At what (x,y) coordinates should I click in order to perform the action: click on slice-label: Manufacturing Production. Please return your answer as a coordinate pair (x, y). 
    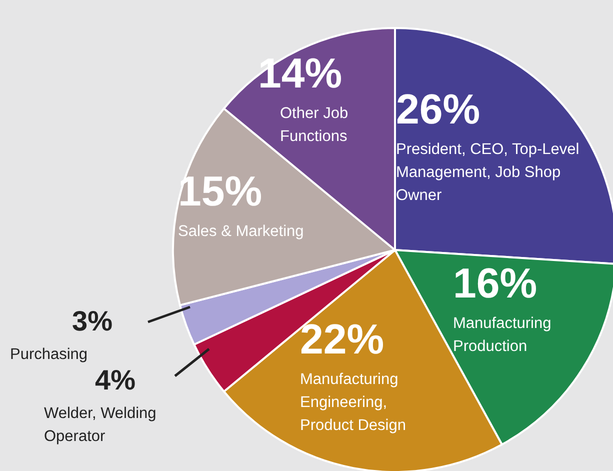
    Looking at the image, I should click on (504, 335).